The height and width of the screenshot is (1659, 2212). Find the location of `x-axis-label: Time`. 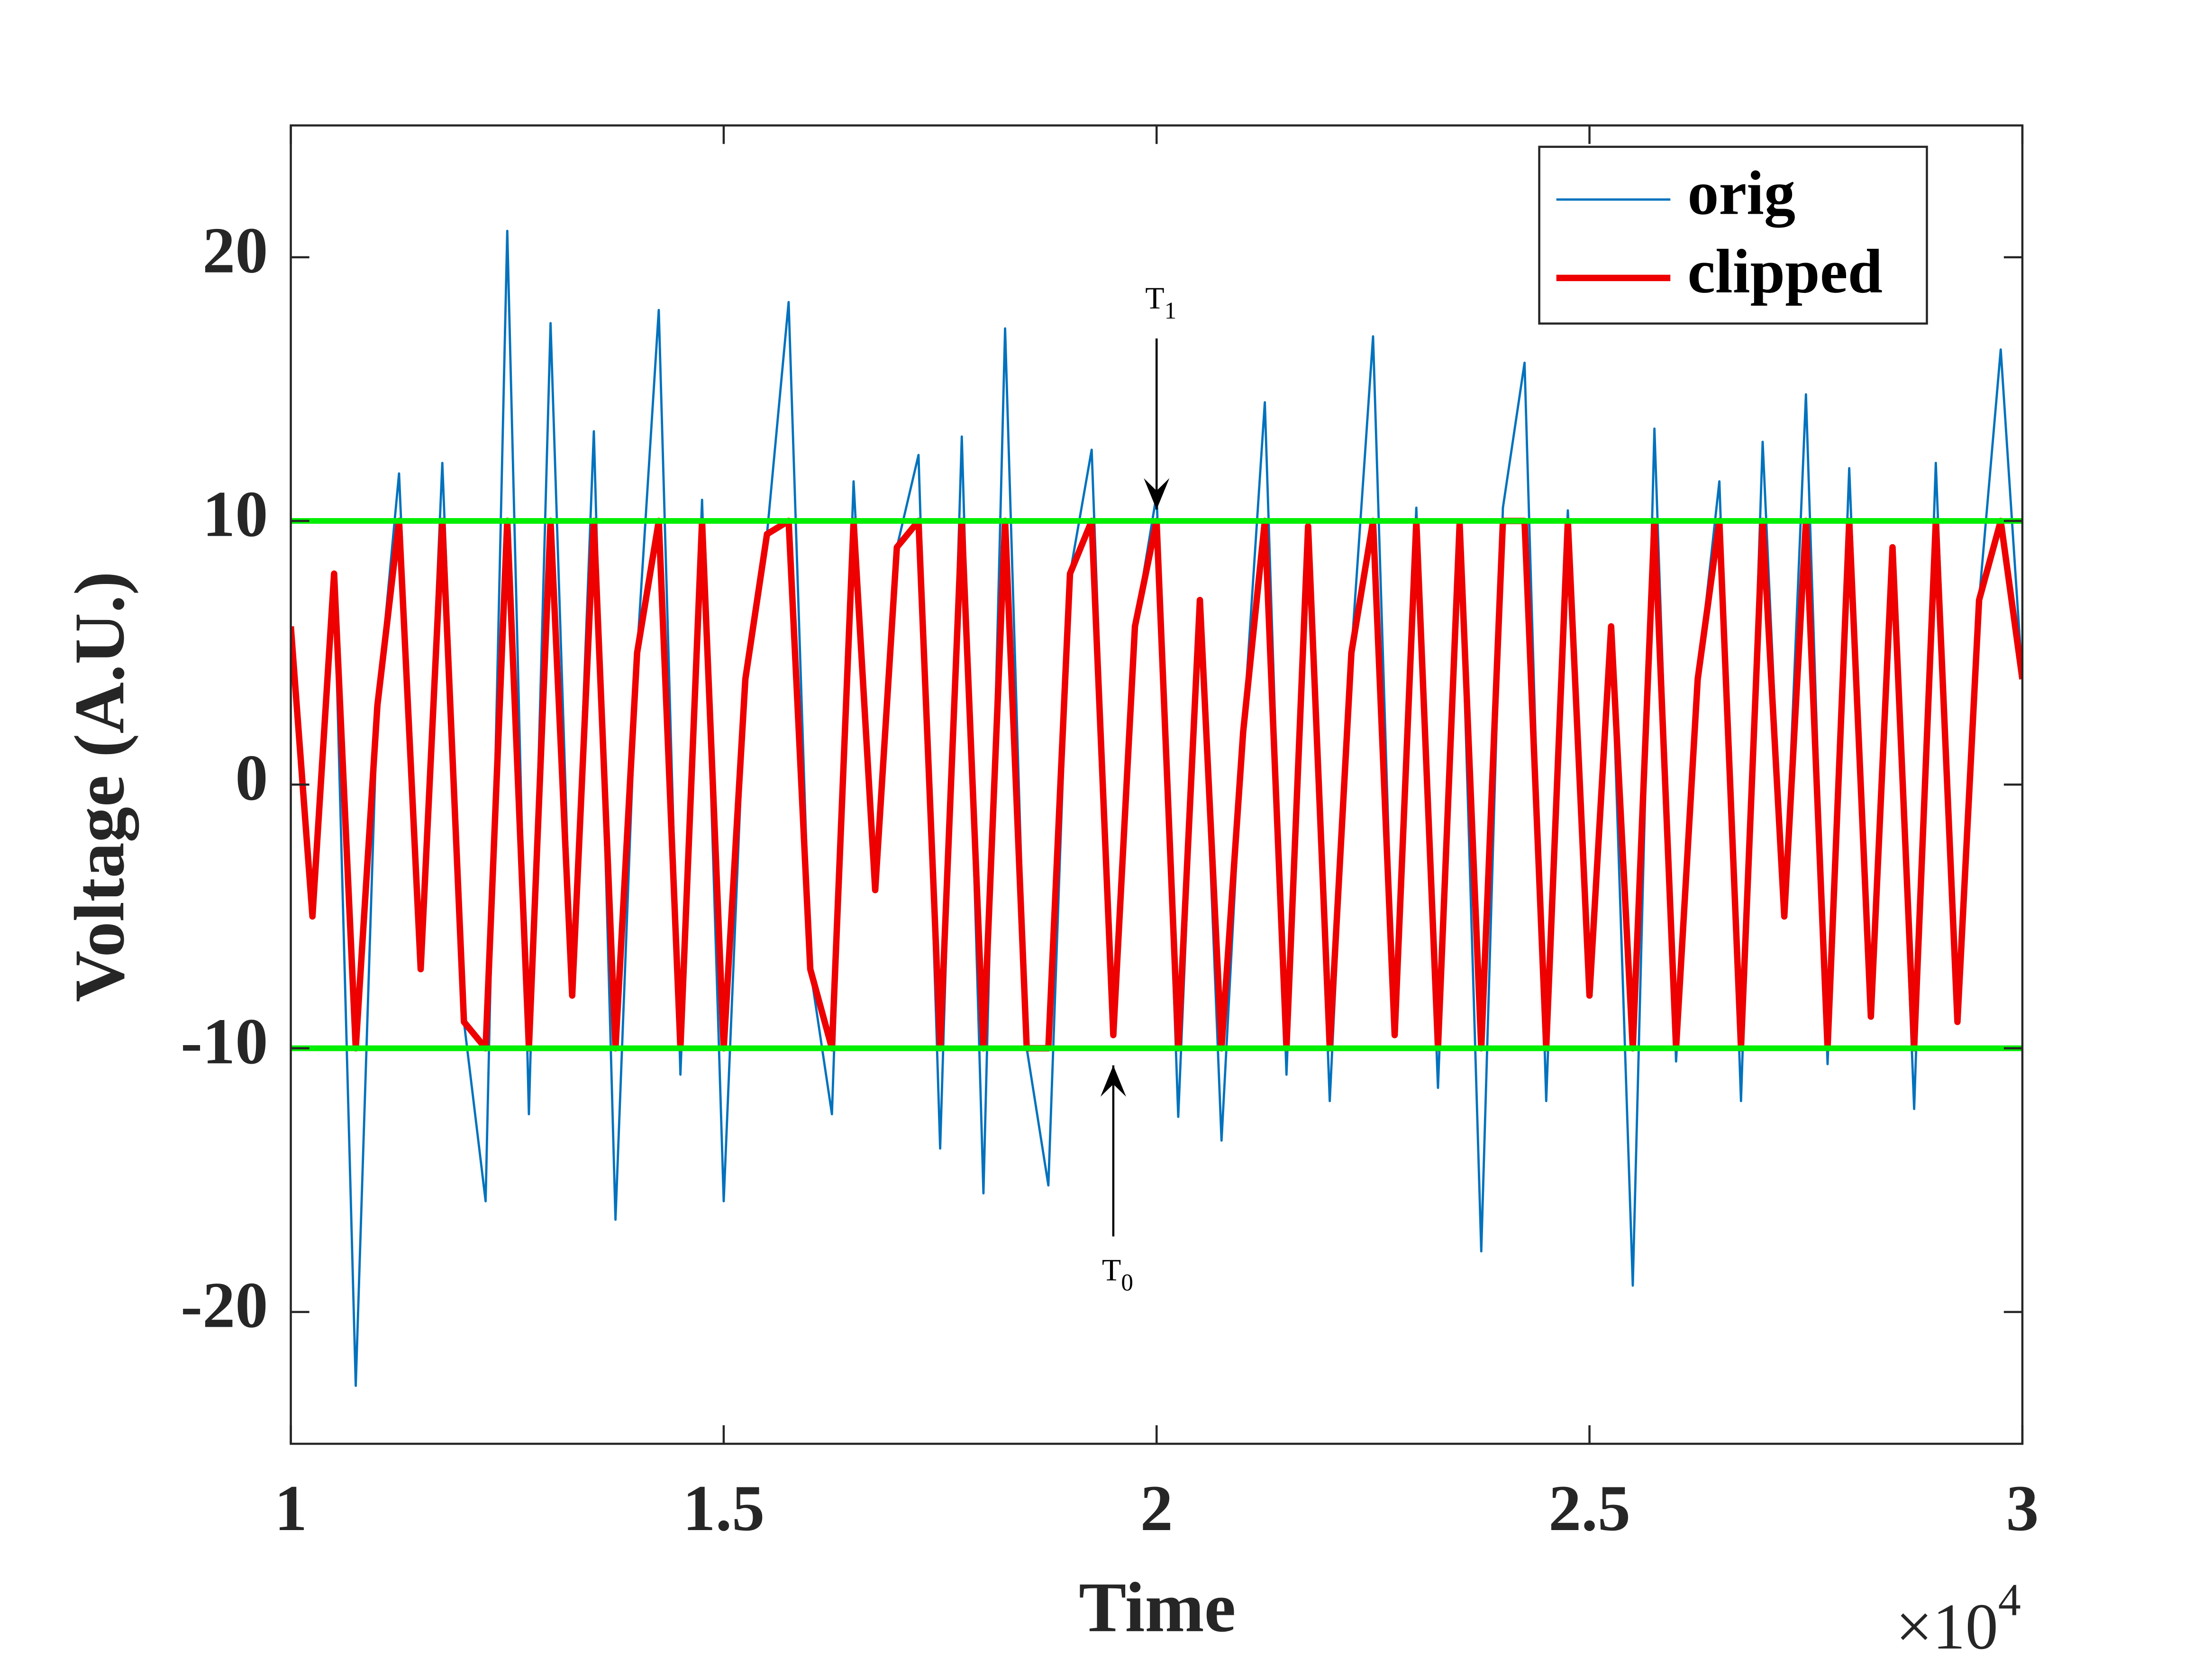

x-axis-label: Time is located at coordinates (1157, 1607).